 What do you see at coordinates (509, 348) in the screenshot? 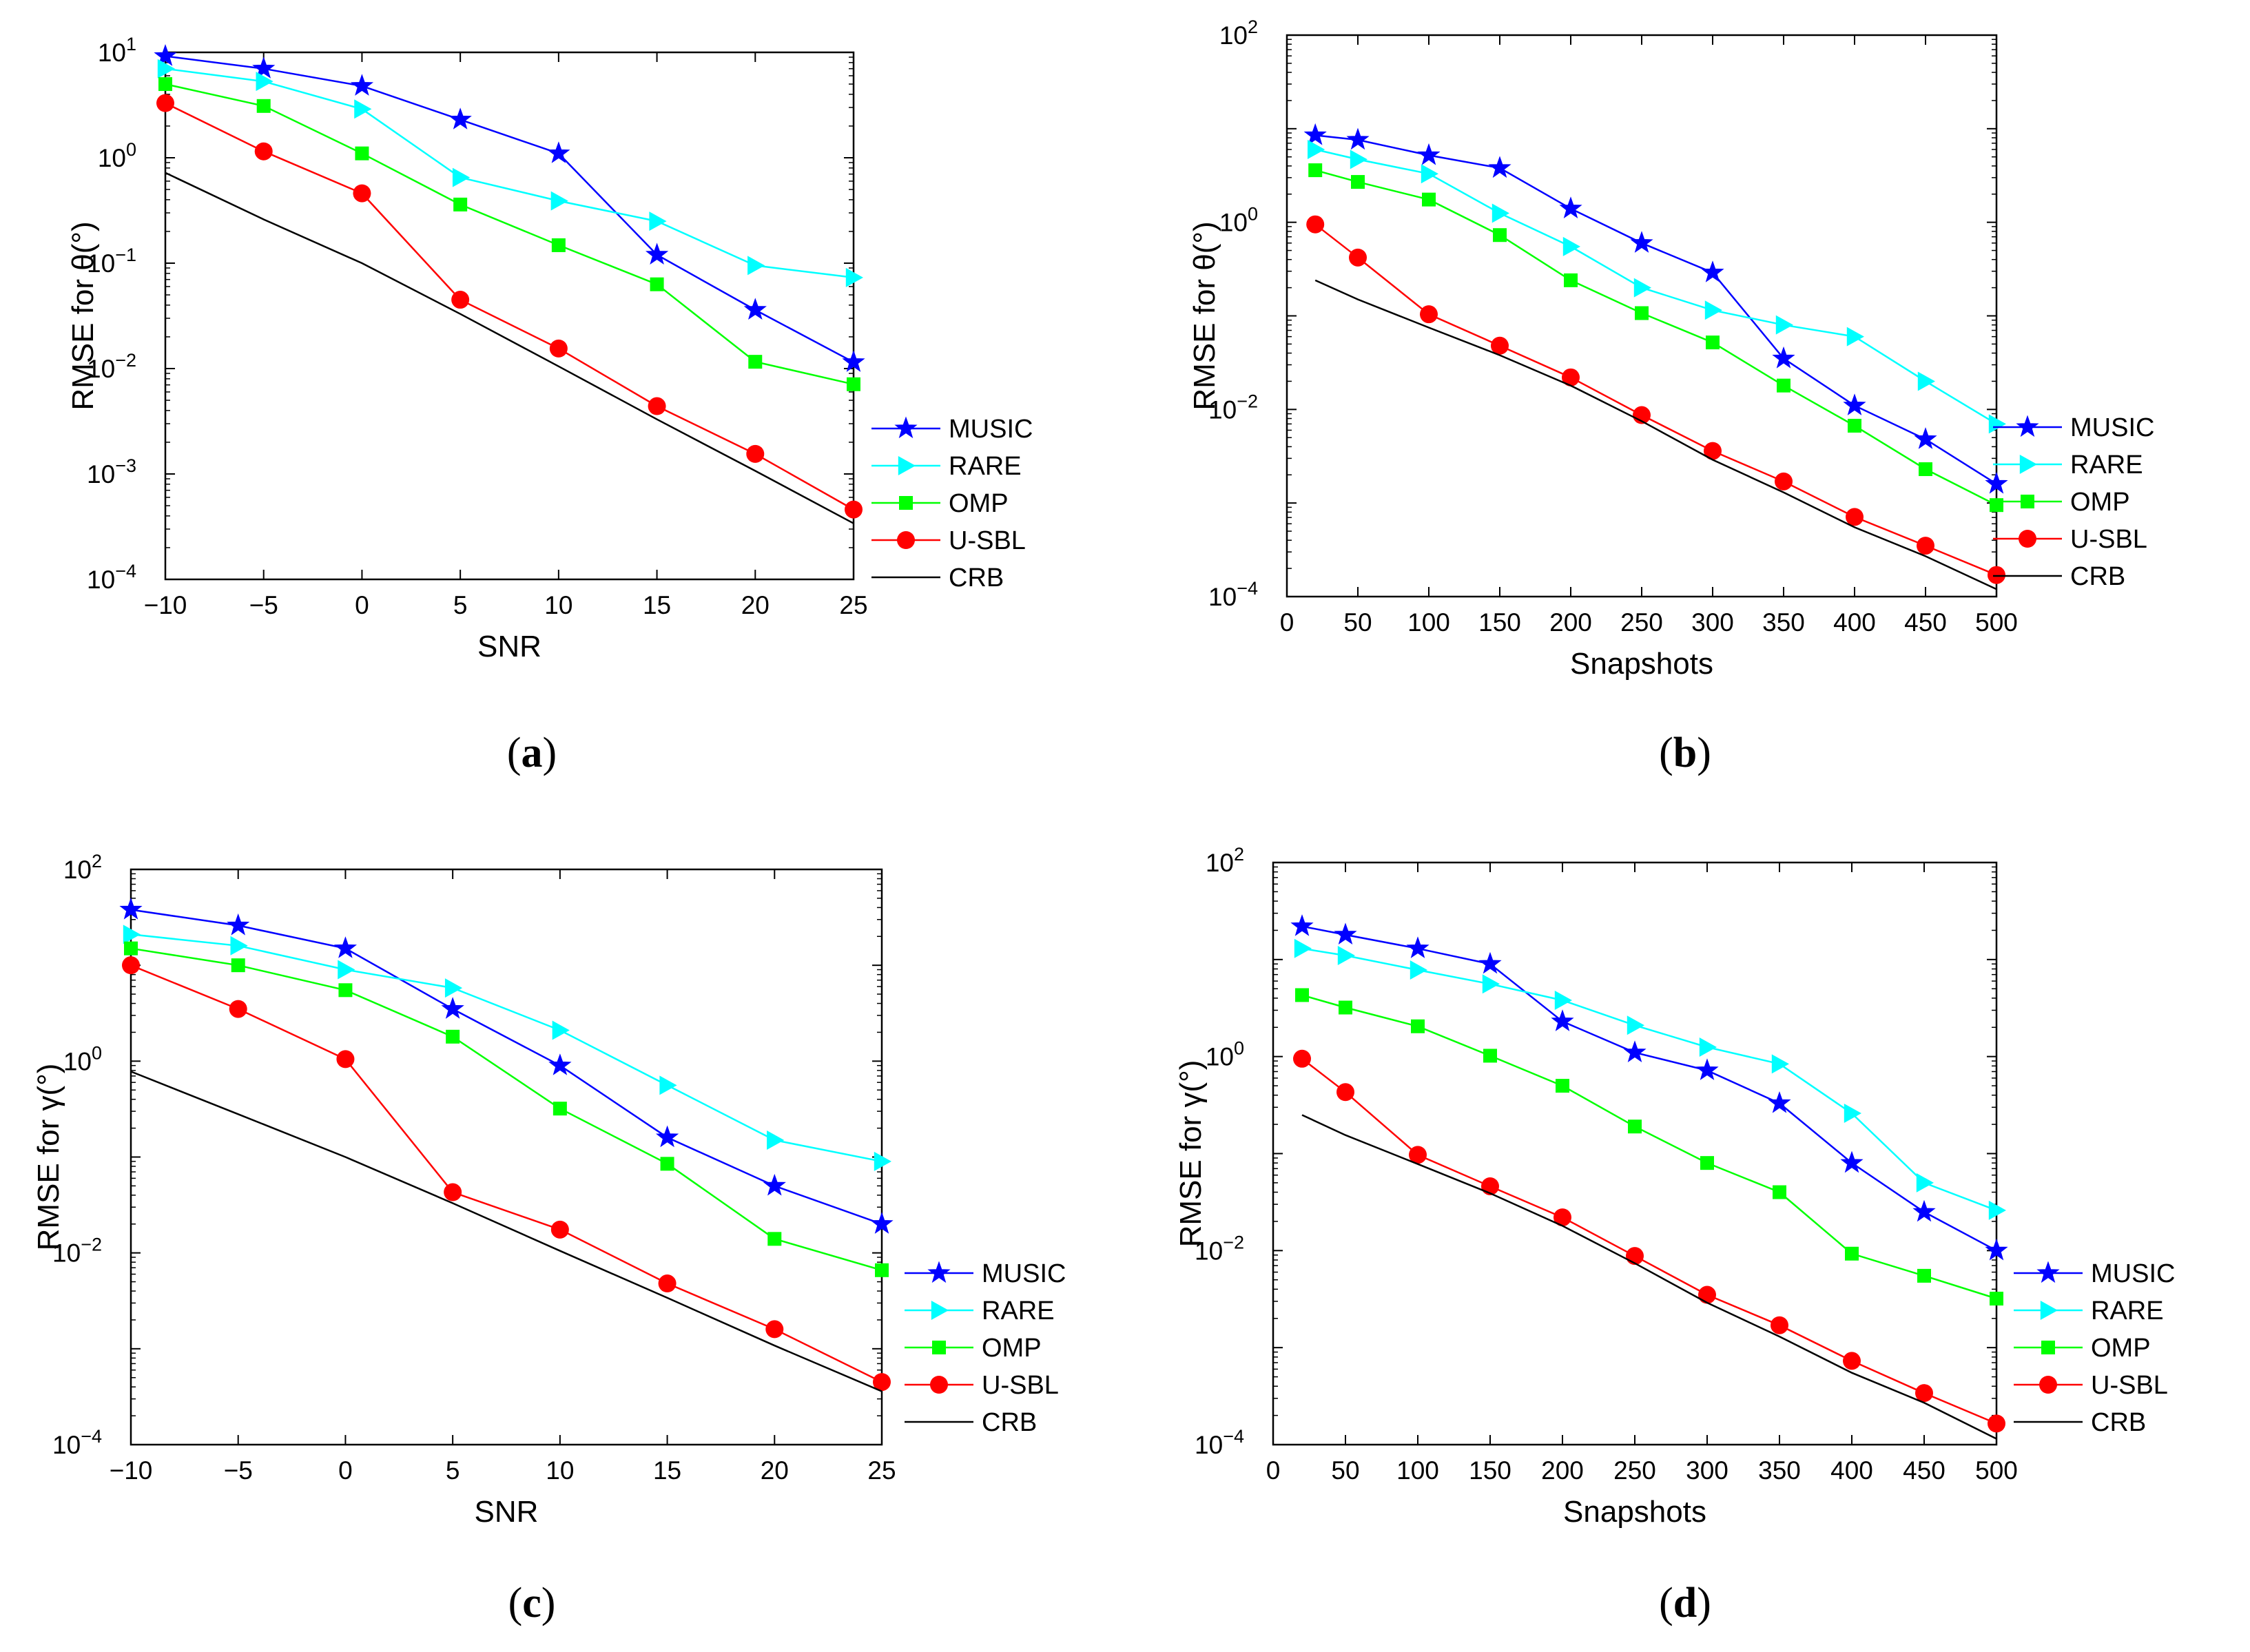
I see `series-crb` at bounding box center [509, 348].